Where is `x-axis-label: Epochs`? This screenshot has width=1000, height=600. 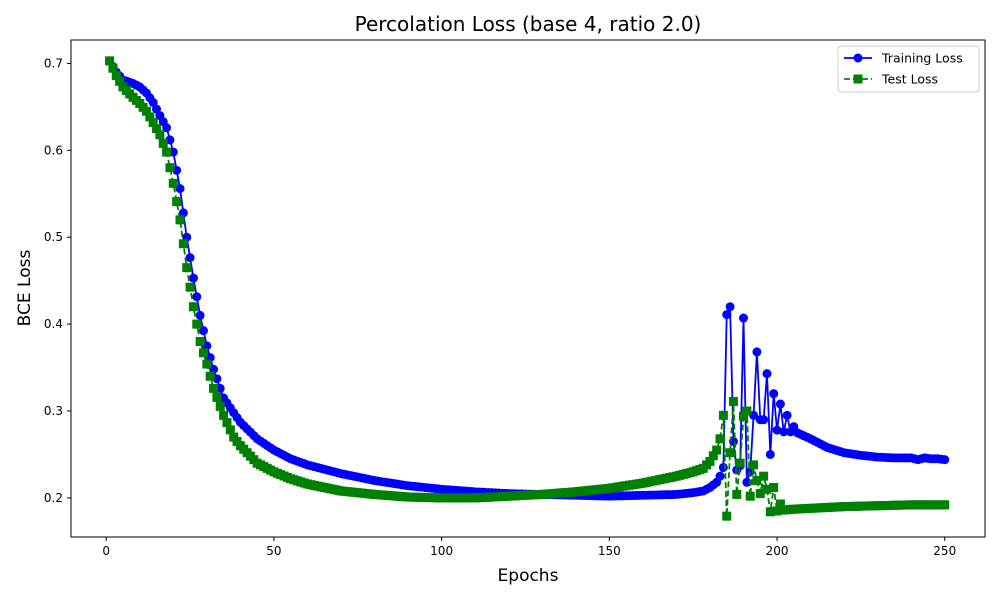
x-axis-label: Epochs is located at coordinates (528, 576).